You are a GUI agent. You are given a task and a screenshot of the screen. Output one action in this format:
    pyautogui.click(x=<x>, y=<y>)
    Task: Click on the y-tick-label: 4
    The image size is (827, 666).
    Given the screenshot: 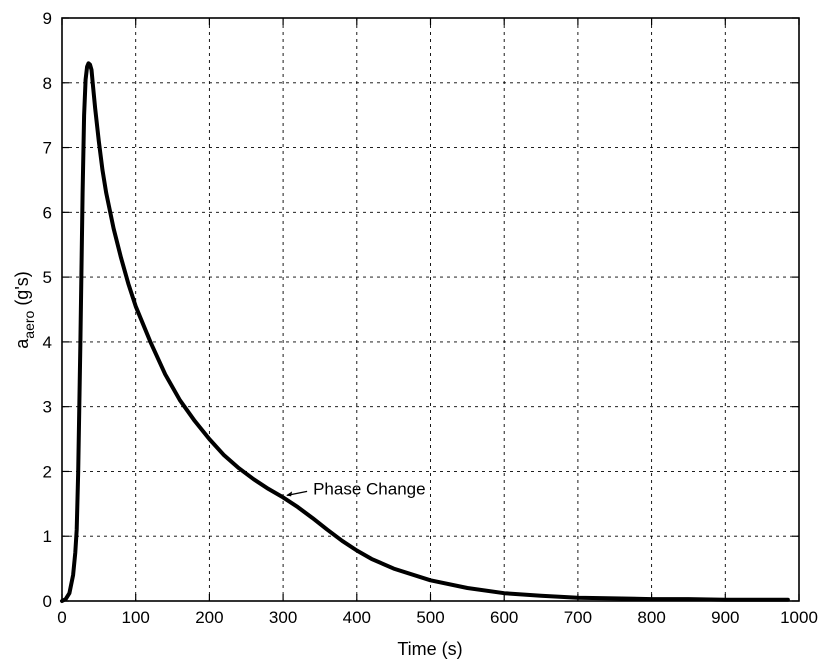 What is the action you would take?
    pyautogui.click(x=47, y=342)
    